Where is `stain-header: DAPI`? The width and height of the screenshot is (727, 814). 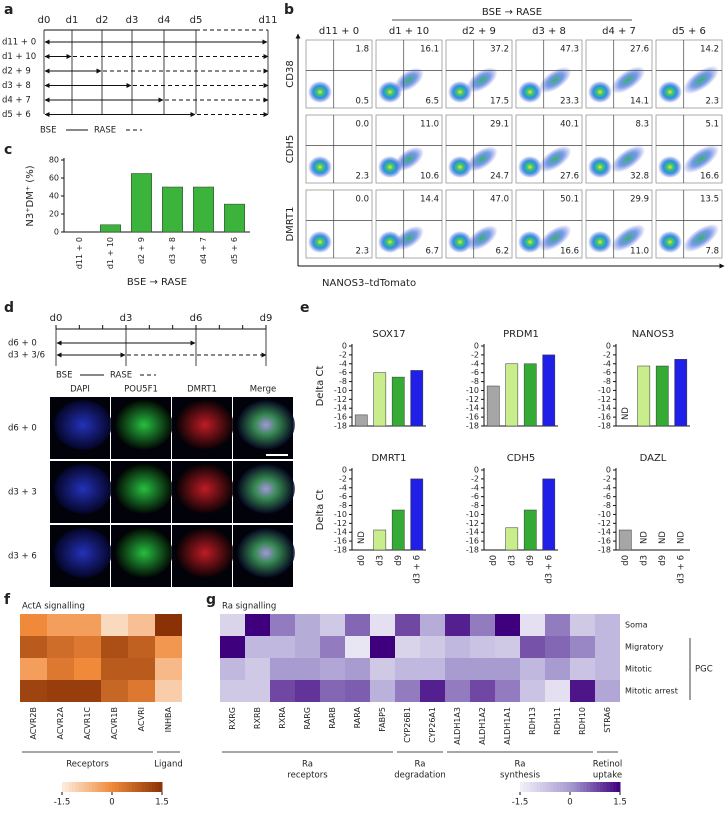
stain-header: DAPI is located at coordinates (80, 390).